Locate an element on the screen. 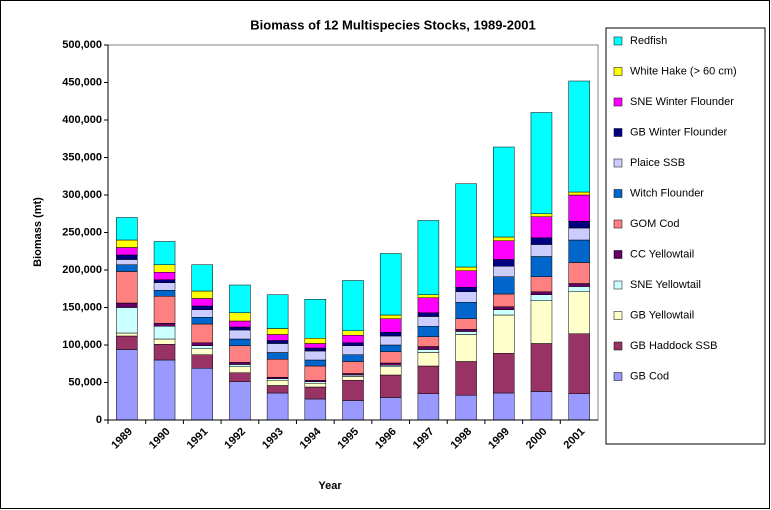 The height and width of the screenshot is (510, 771). y-tick-label: 150,000 is located at coordinates (82, 307).